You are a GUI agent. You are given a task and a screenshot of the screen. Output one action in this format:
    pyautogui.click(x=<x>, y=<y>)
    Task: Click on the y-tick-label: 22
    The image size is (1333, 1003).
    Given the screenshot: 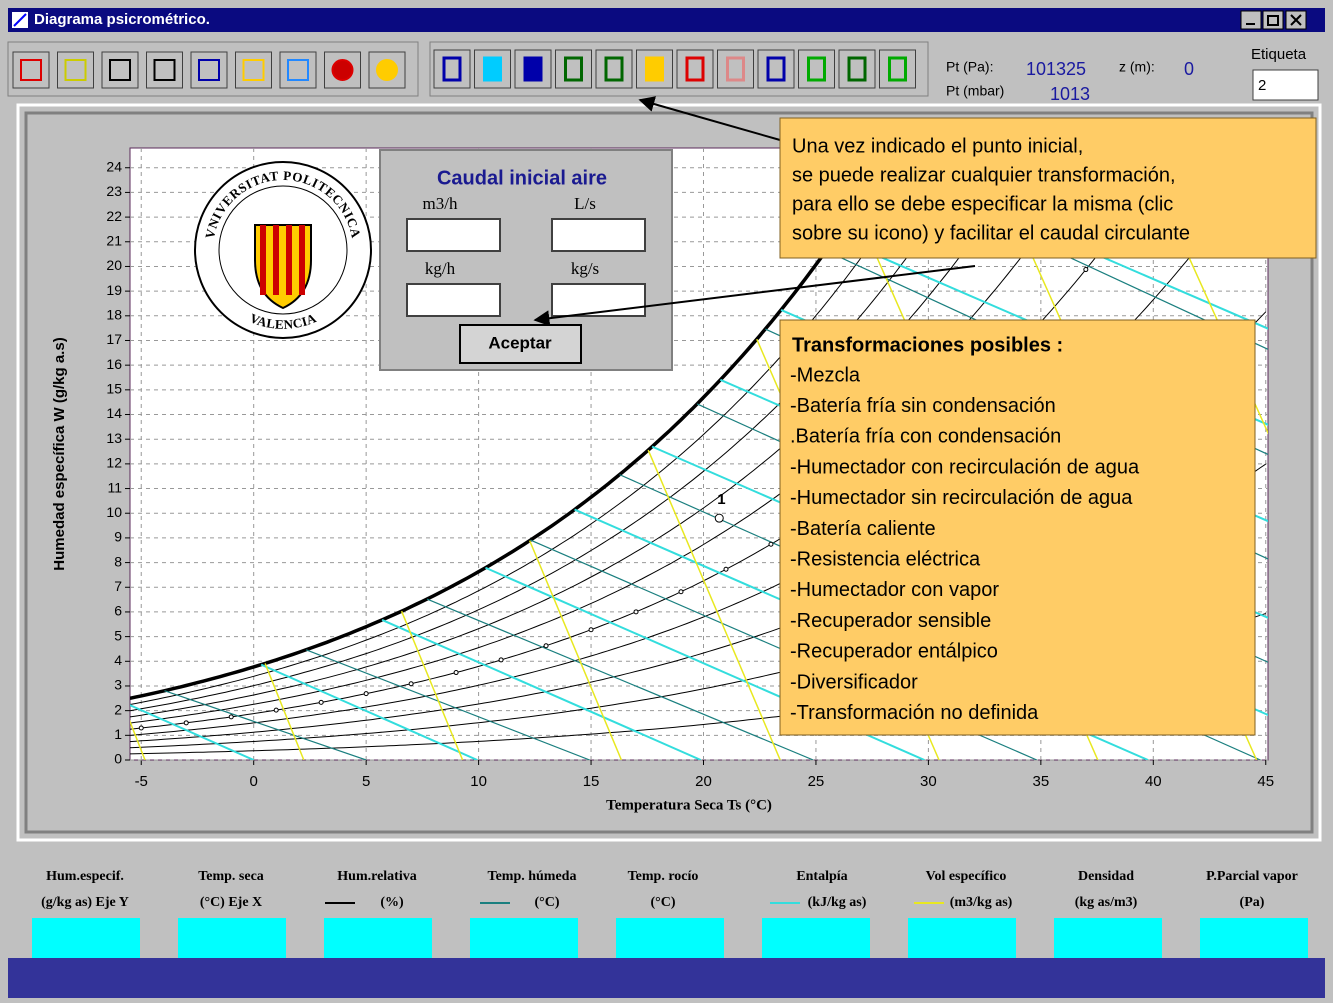 What is the action you would take?
    pyautogui.click(x=114, y=216)
    